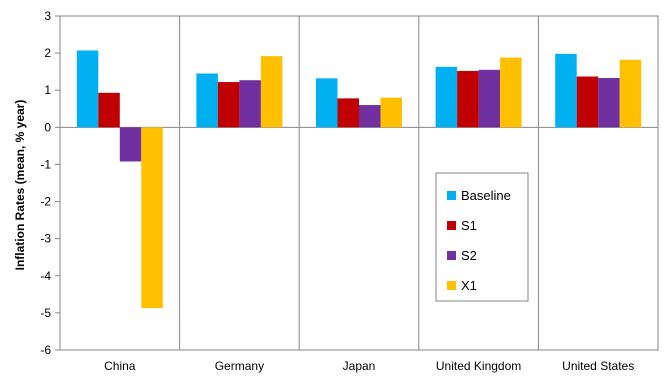  Describe the element at coordinates (598, 366) in the screenshot. I see `x-tick-label: United States` at that location.